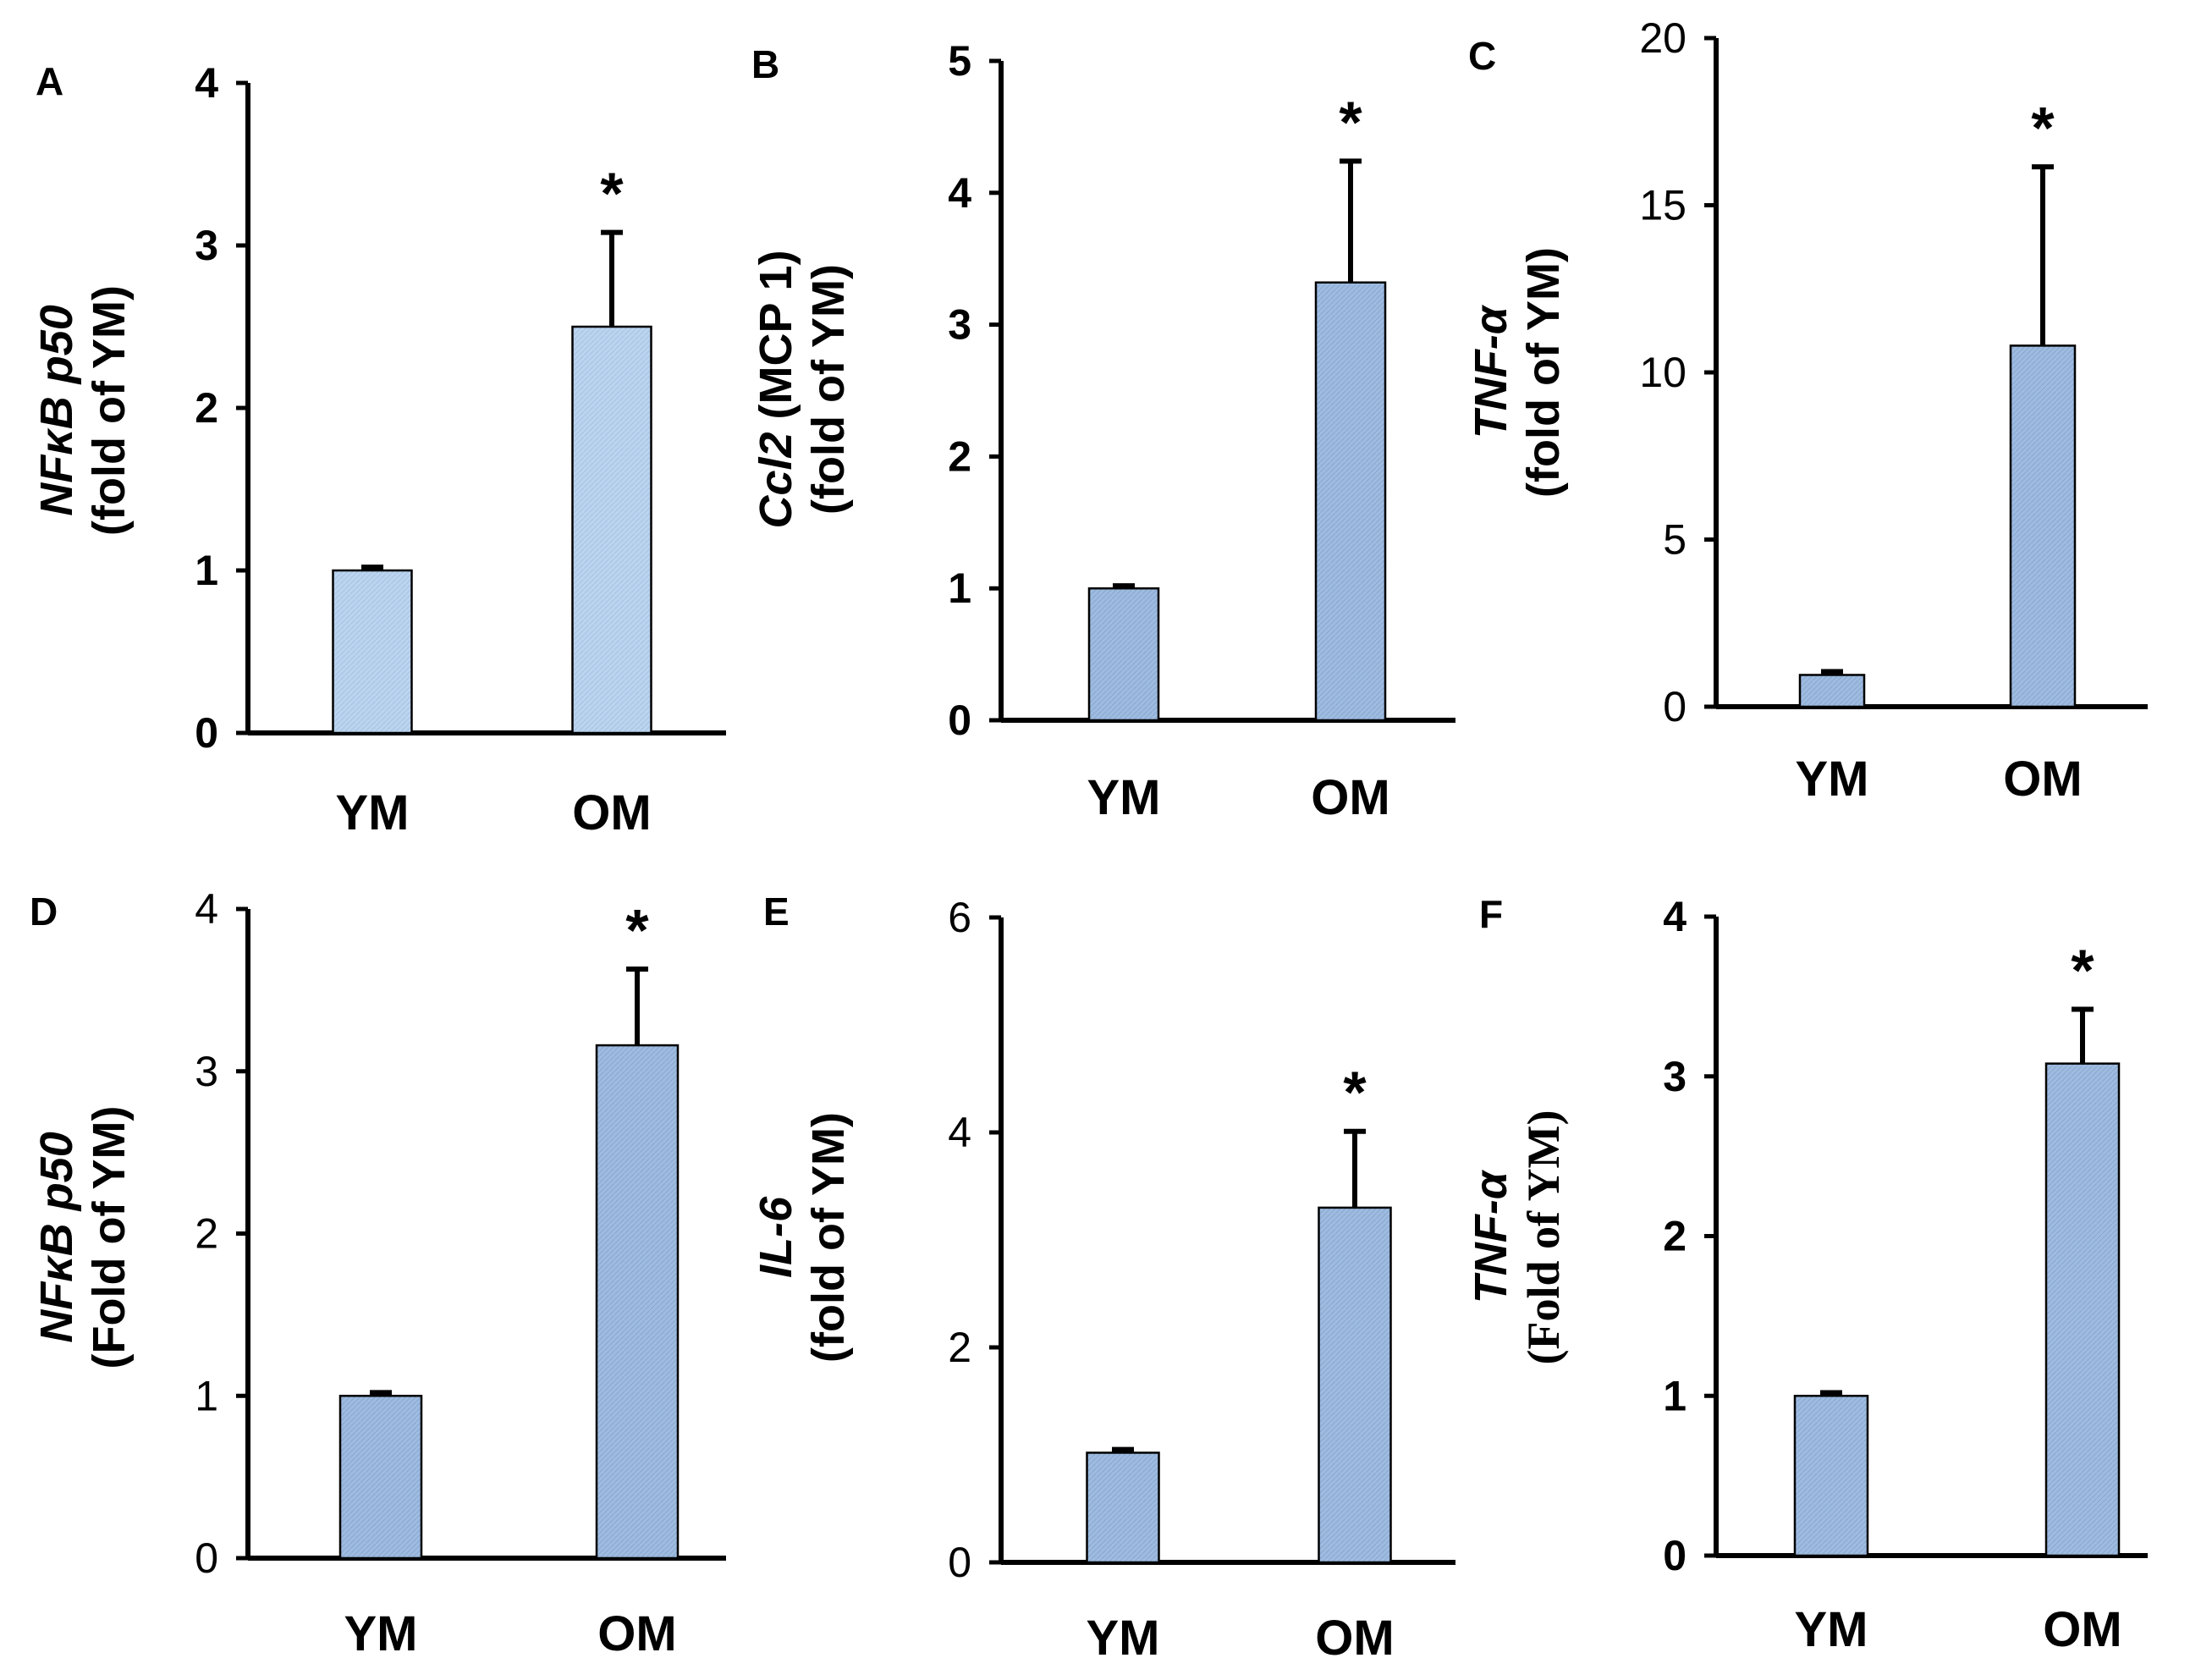  What do you see at coordinates (1350, 797) in the screenshot?
I see `panel-b-category-label: OM` at bounding box center [1350, 797].